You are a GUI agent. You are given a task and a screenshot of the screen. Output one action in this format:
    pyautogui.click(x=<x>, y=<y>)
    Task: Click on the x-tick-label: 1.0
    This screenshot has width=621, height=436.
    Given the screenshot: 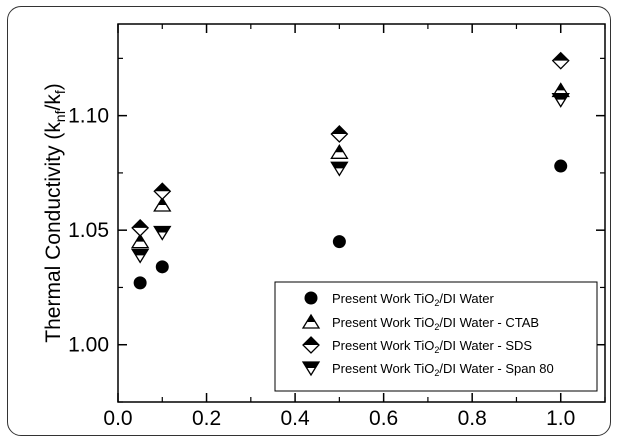 What is the action you would take?
    pyautogui.click(x=560, y=417)
    